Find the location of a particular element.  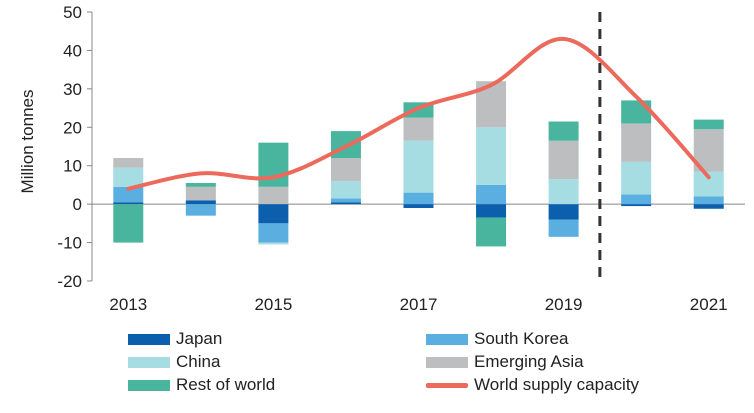

bar-emerging-asia-2014 is located at coordinates (200, 193).